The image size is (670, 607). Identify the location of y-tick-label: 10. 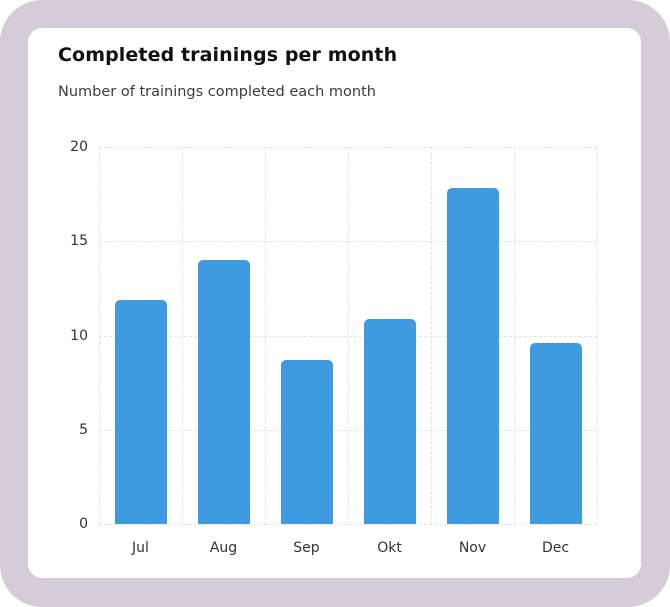
(79, 335).